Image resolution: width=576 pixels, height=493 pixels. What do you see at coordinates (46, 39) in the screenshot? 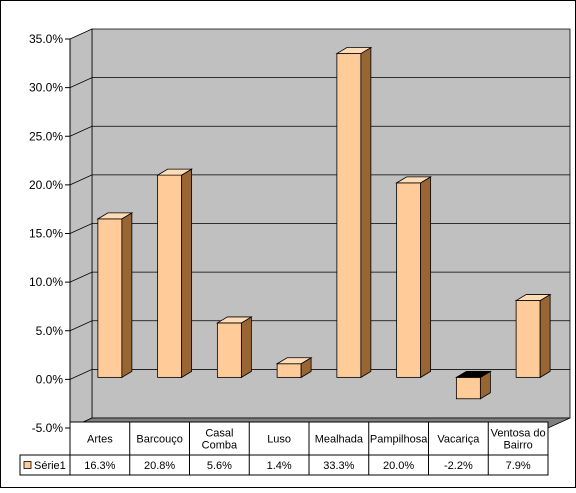
I see `y-tick-label: 35.0%` at bounding box center [46, 39].